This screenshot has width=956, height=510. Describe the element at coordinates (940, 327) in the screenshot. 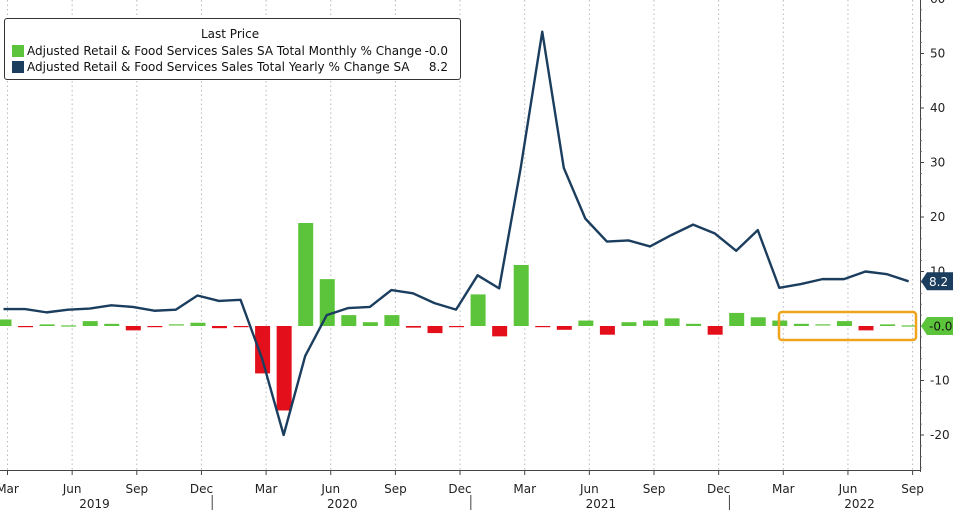

I see `end-label-monthly-text: -0.0` at that location.